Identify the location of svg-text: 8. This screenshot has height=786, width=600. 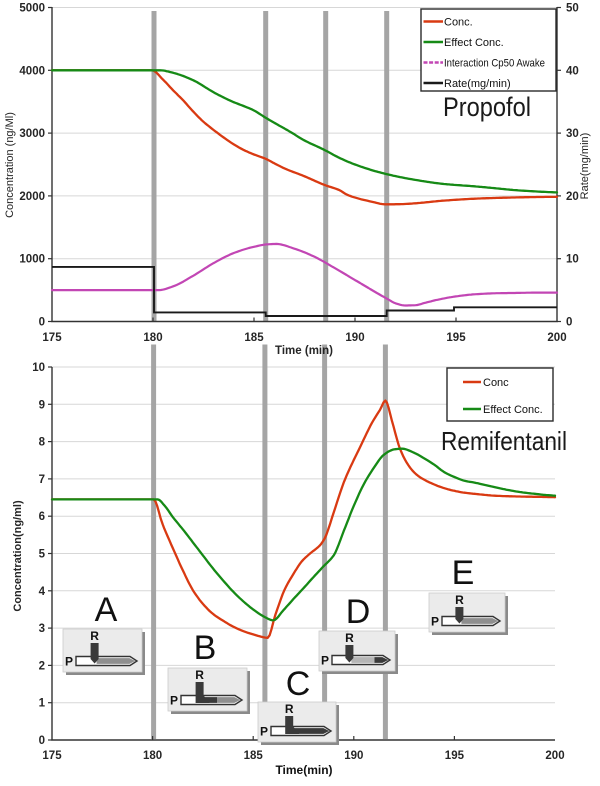
(42, 443).